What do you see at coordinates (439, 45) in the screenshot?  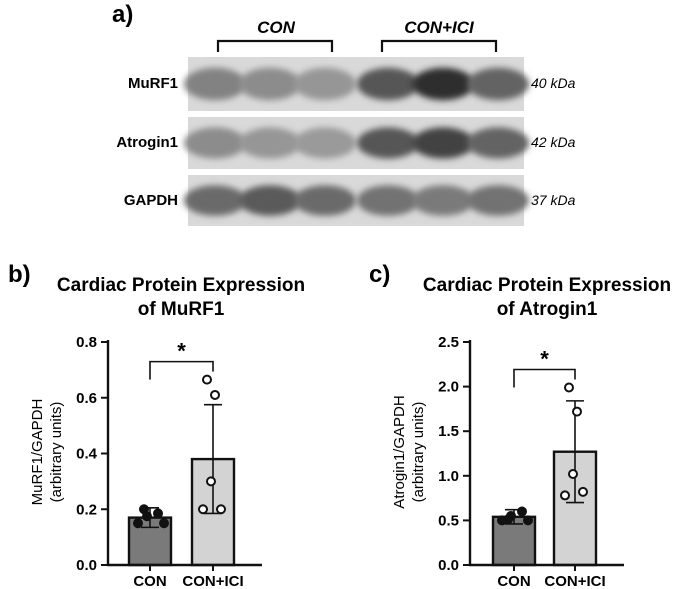 I see `con-ici-bracket` at bounding box center [439, 45].